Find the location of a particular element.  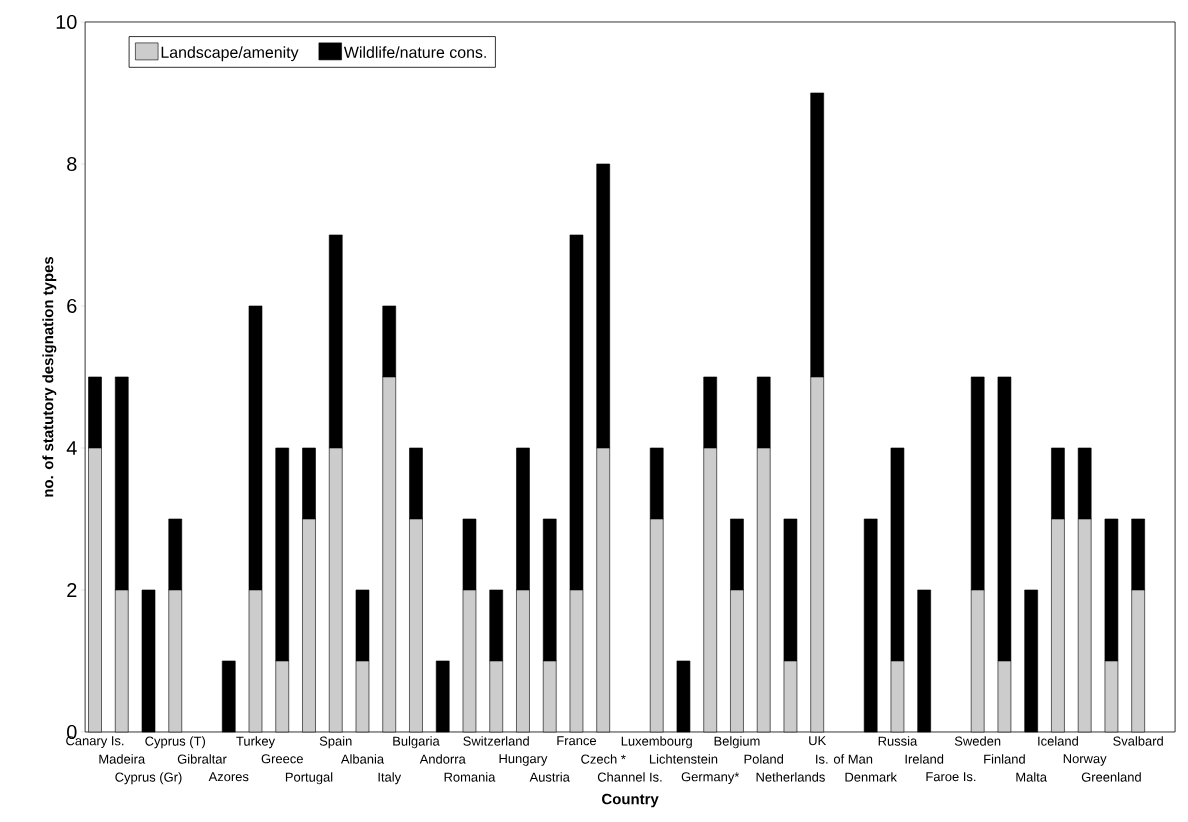

x-tick-label: Bulgaria is located at coordinates (416, 742).